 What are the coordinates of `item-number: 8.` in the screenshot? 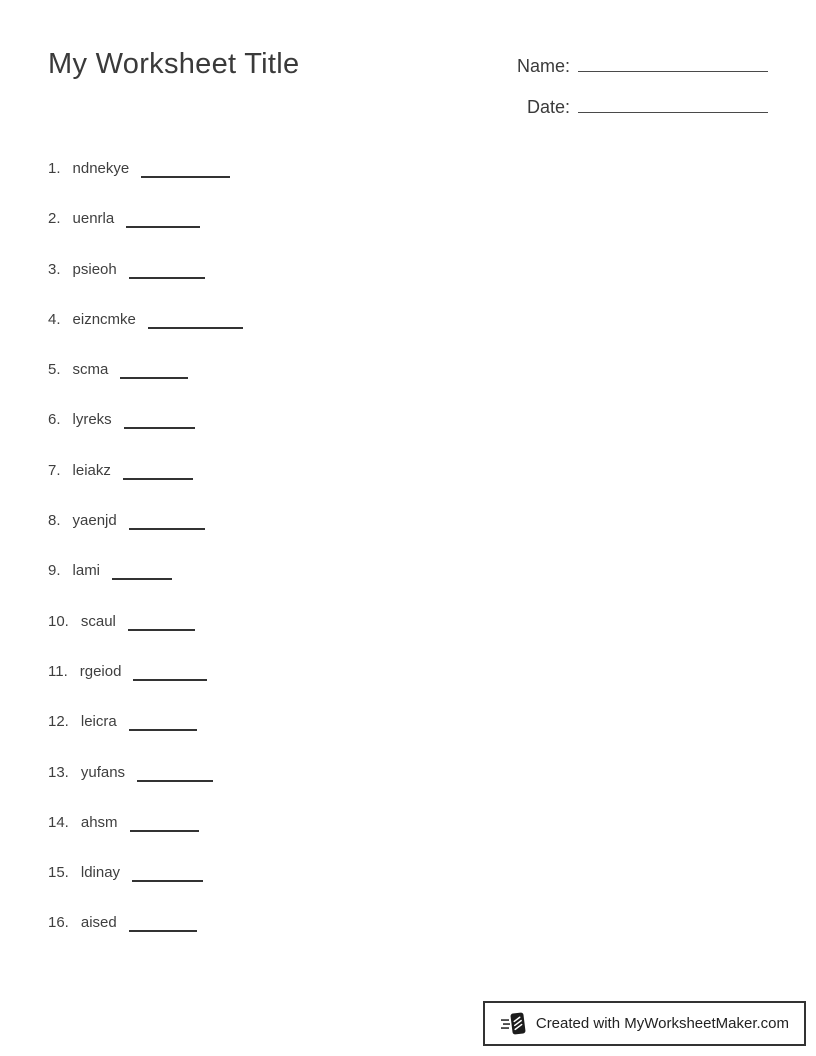 It's located at (54, 521).